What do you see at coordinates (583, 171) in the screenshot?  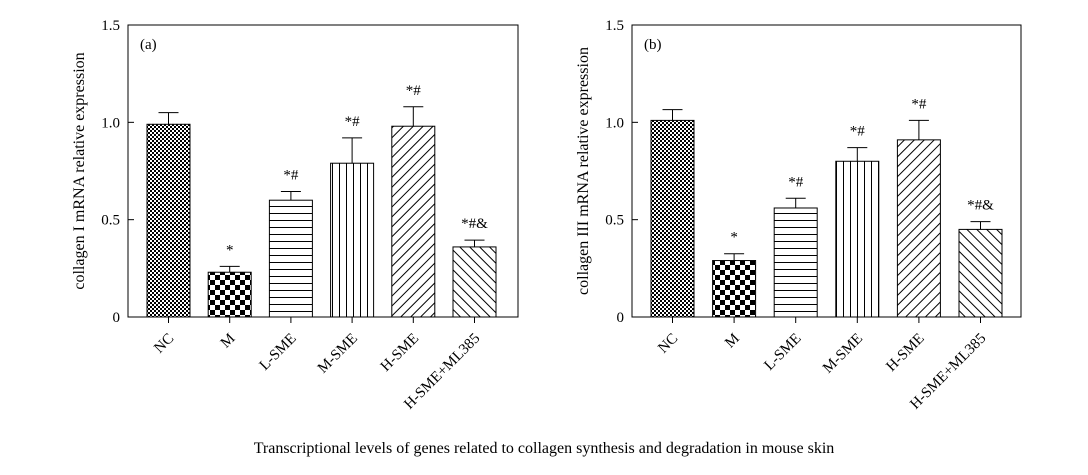 I see `y-axis-label: collagen III mRNA relative expression` at bounding box center [583, 171].